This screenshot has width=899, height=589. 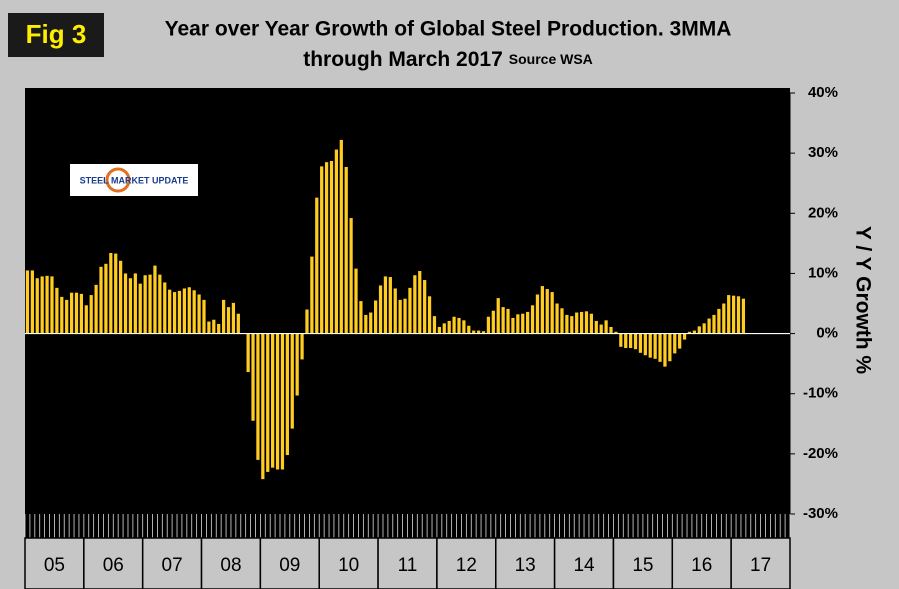 I want to click on logo-arc, so click(x=118, y=180).